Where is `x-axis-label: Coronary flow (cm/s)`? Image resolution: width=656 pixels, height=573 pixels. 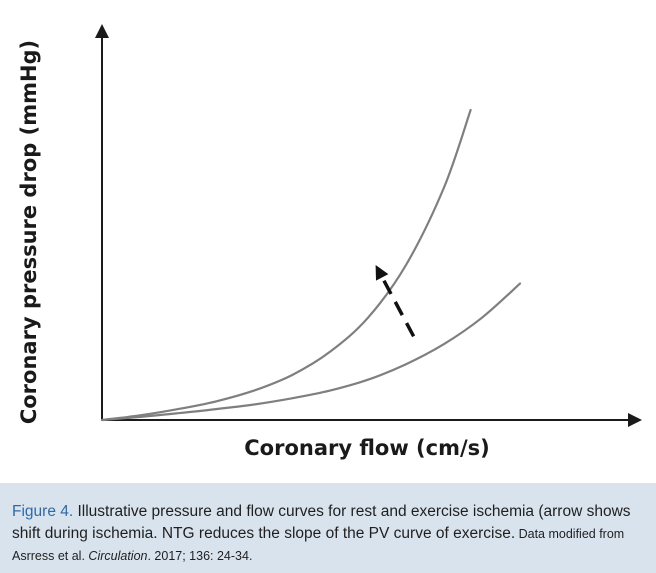
x-axis-label: Coronary flow (cm/s) is located at coordinates (367, 448).